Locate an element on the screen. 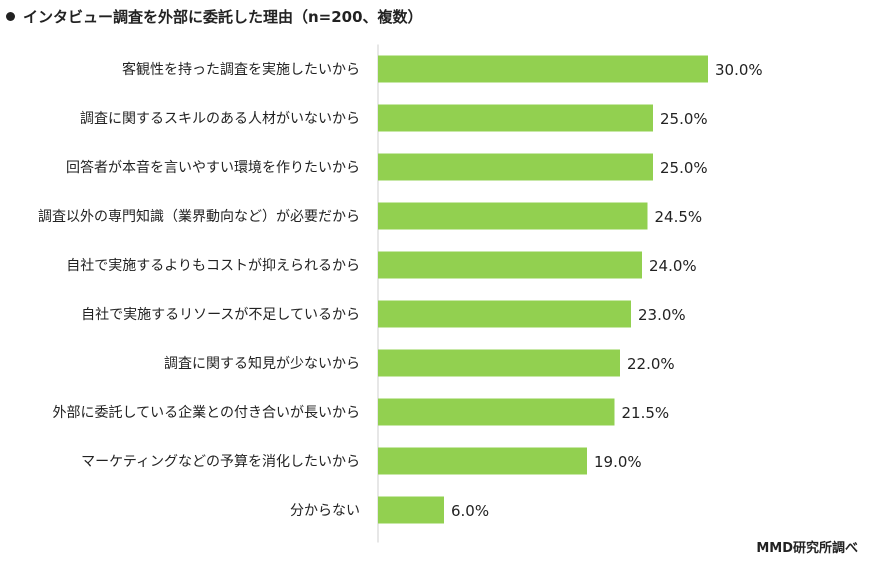  category-label: 客観性を持った調査を実施したいから is located at coordinates (241, 69).